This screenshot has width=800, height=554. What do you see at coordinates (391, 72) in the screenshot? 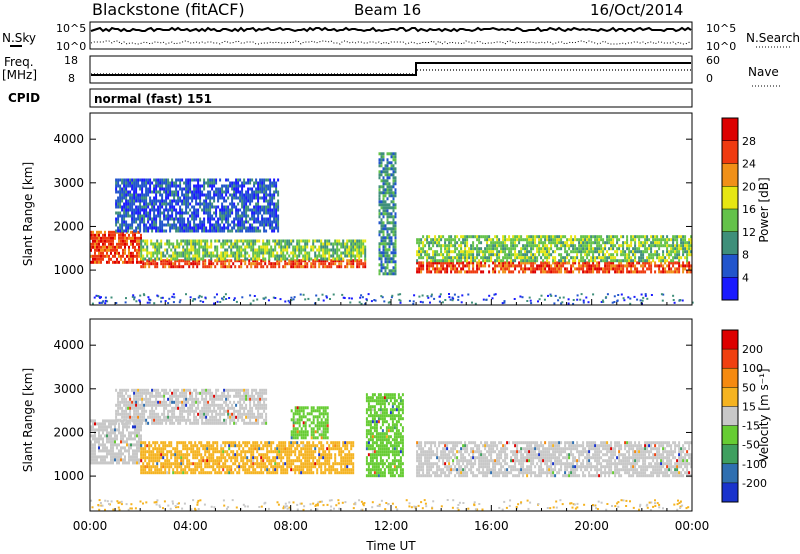
I see `nave-line` at bounding box center [391, 72].